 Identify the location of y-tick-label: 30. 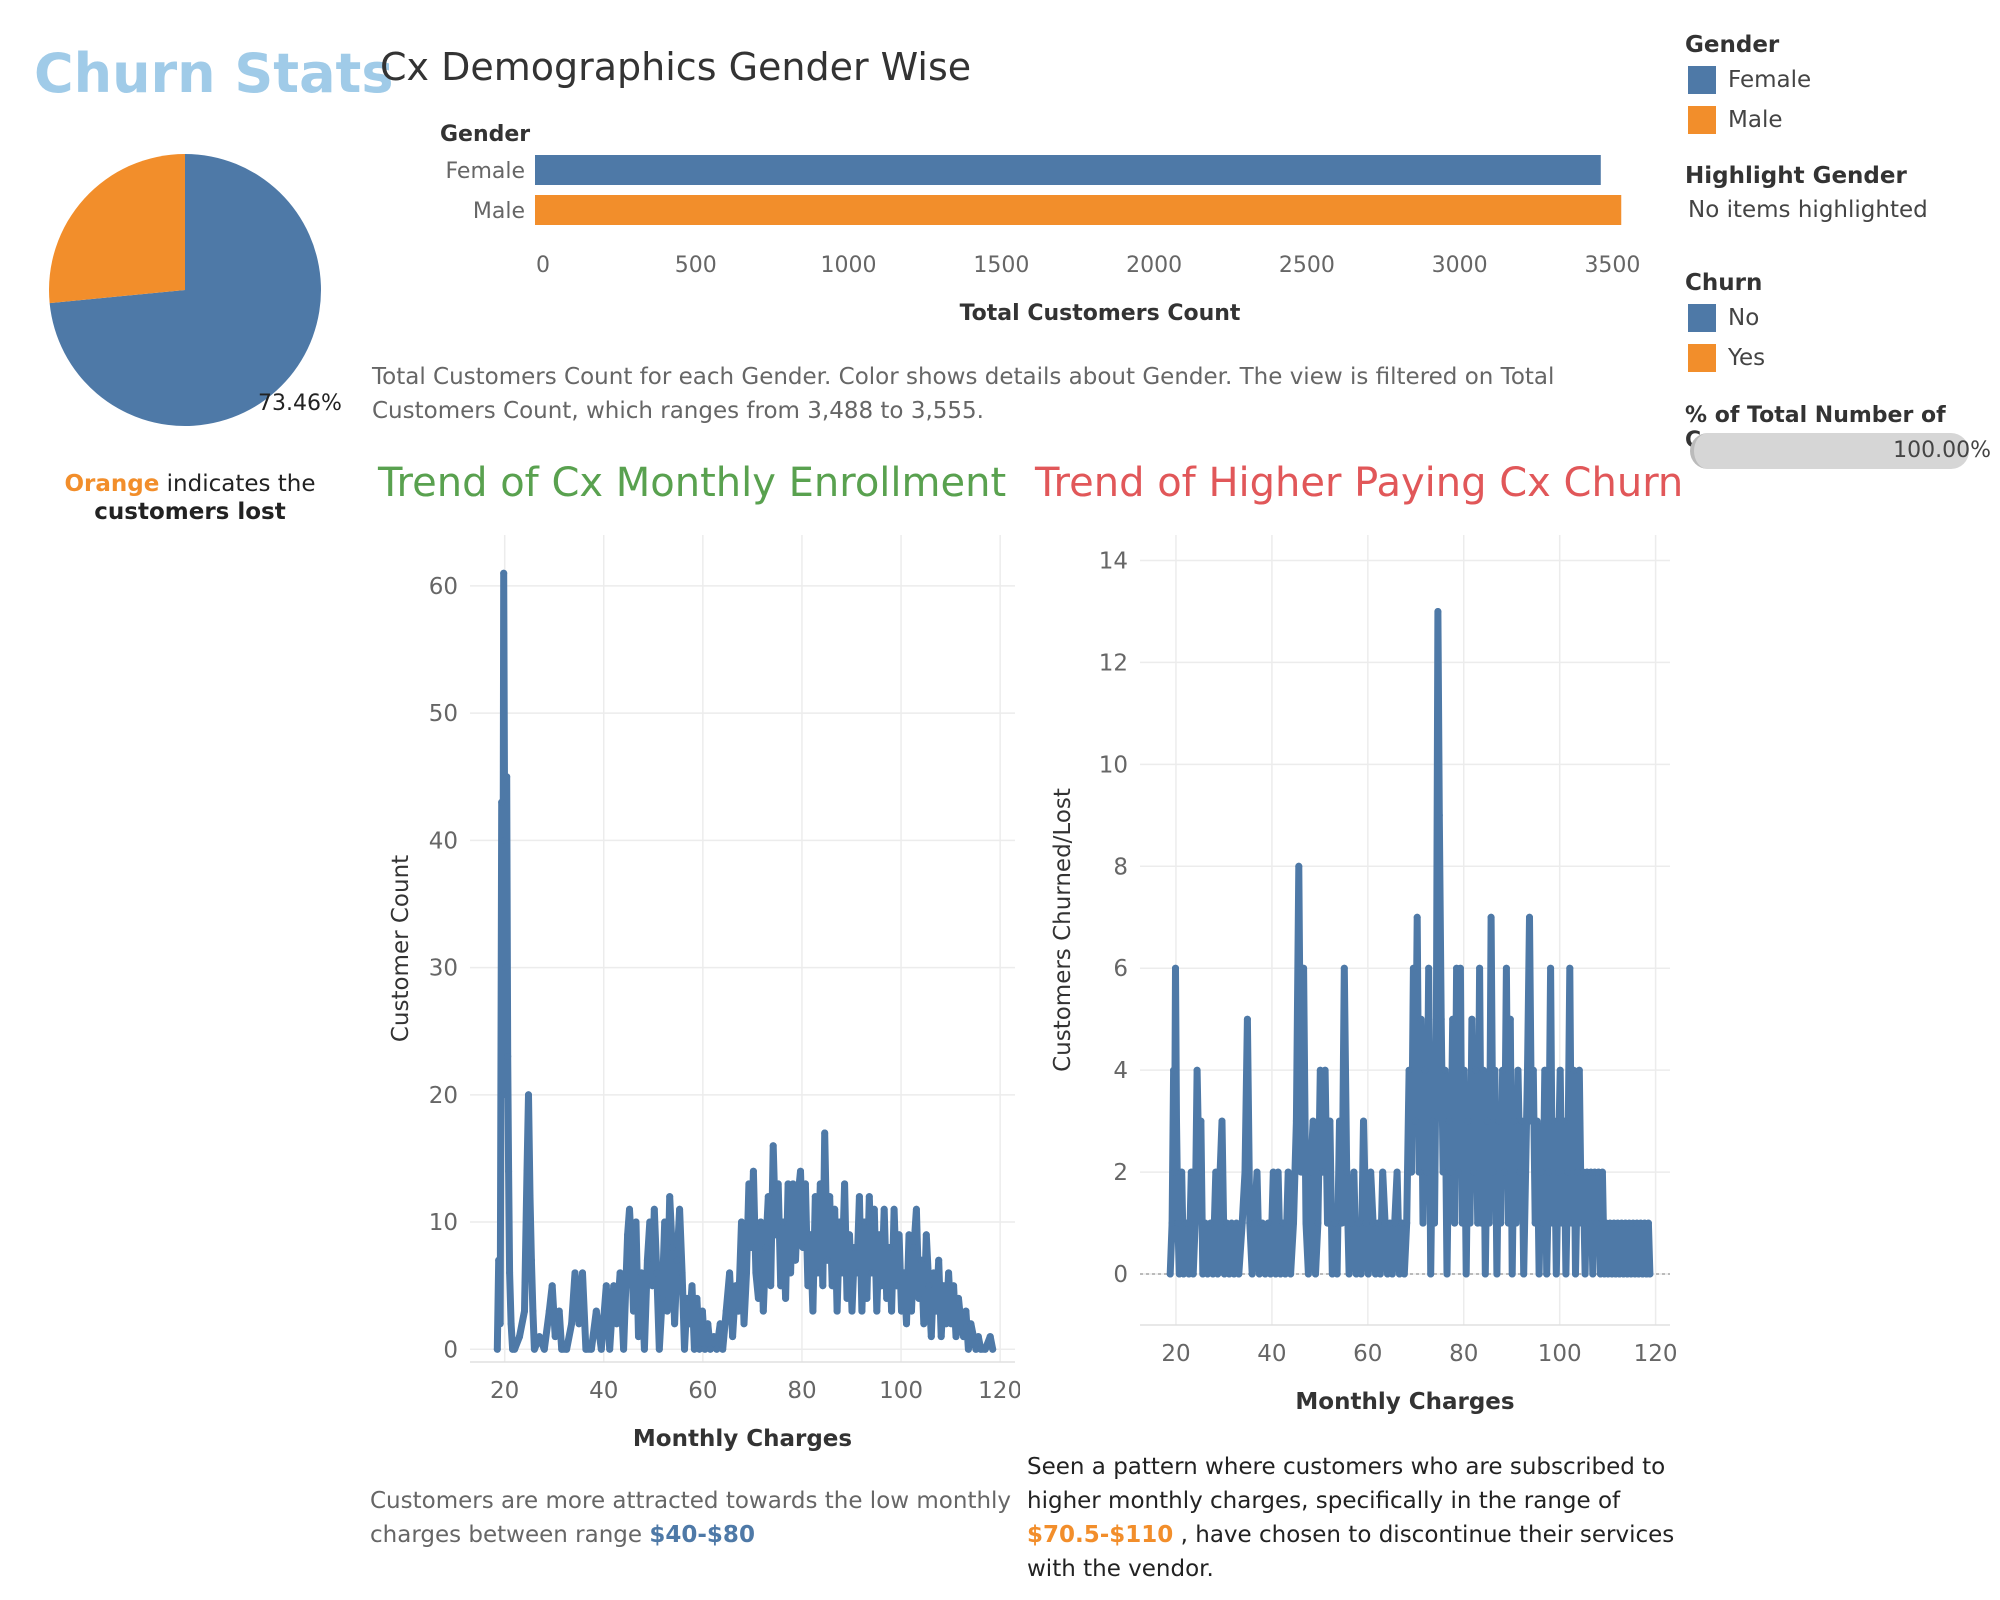
(443, 969).